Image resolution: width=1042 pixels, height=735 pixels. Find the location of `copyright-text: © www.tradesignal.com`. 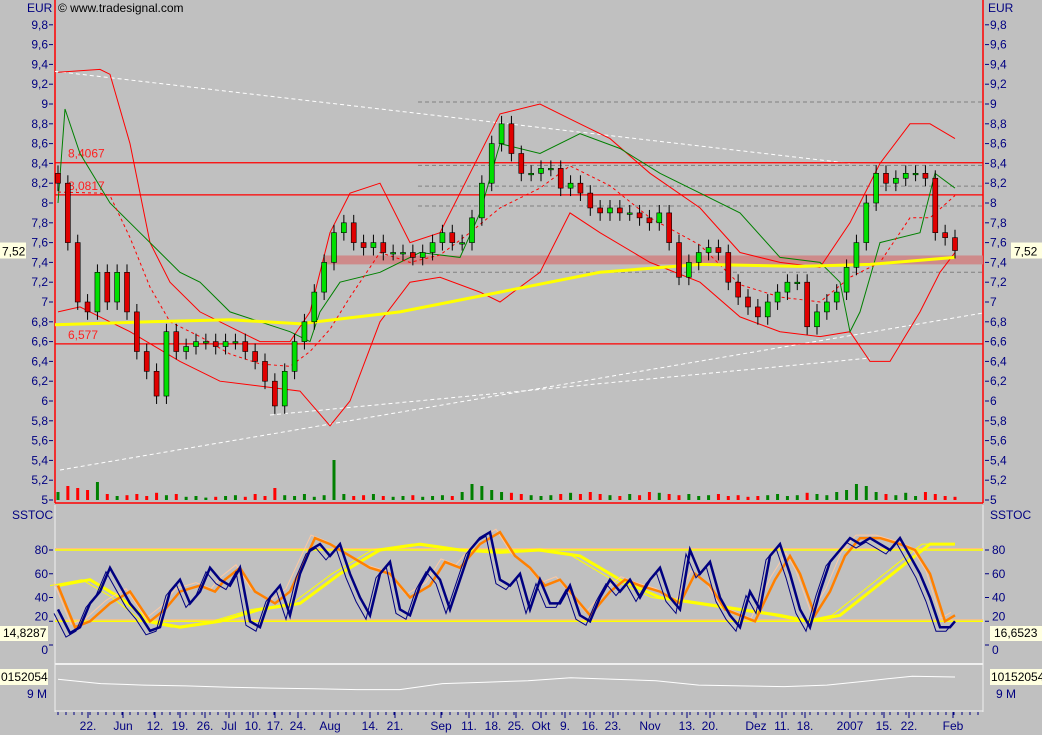

copyright-text: © www.tradesignal.com is located at coordinates (121, 8).